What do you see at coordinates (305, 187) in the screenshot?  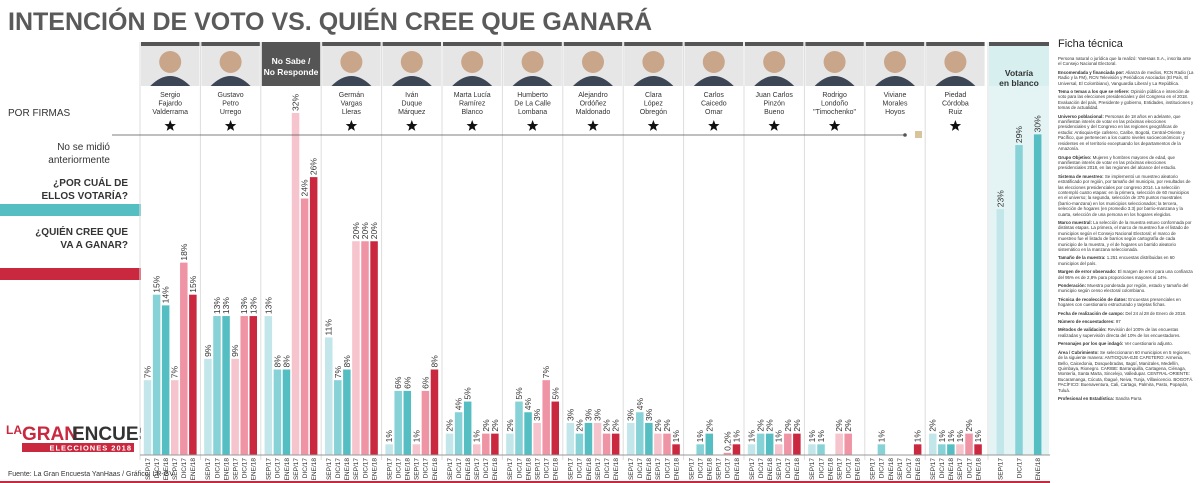 I see `value-label: 24%` at bounding box center [305, 187].